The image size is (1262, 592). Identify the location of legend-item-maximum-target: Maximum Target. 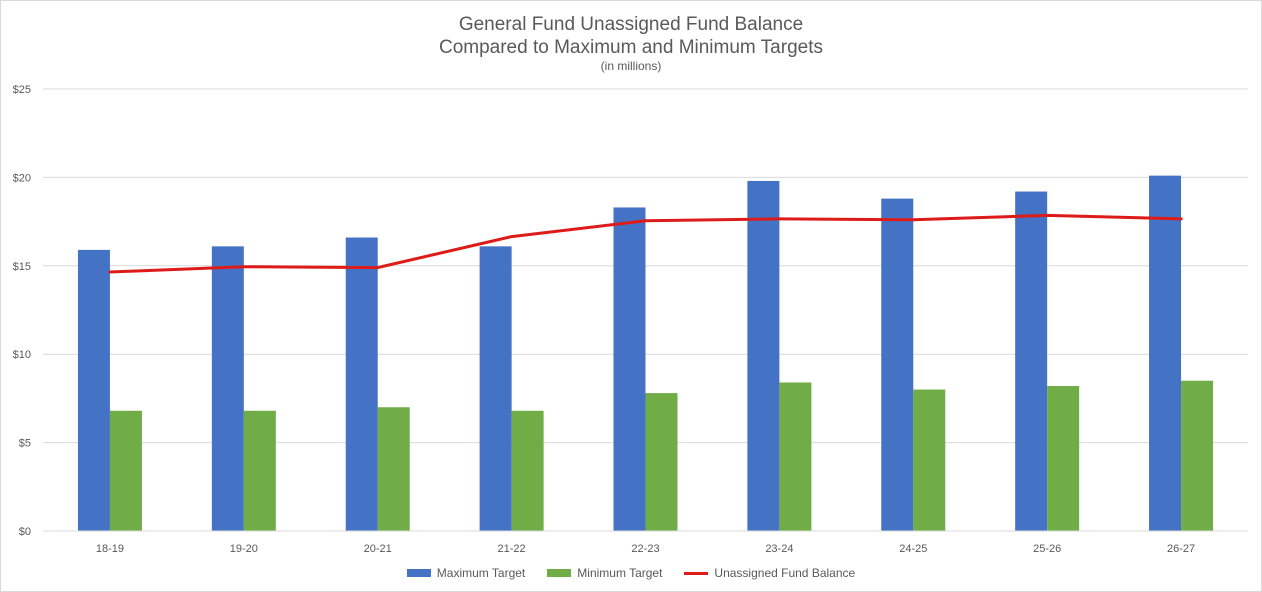
(466, 573).